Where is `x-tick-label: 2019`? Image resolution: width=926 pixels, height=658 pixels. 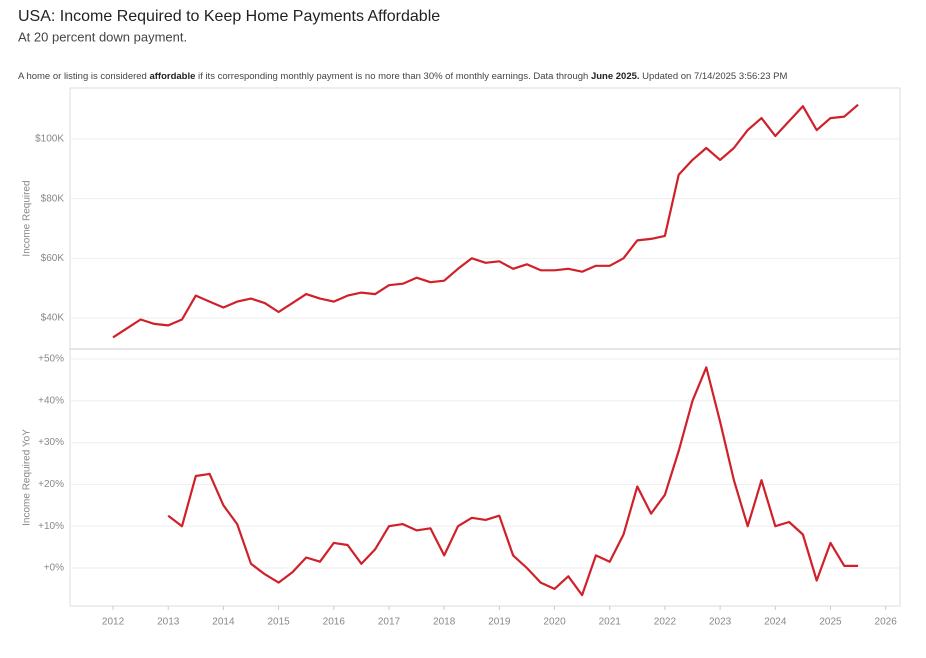 x-tick-label: 2019 is located at coordinates (499, 622).